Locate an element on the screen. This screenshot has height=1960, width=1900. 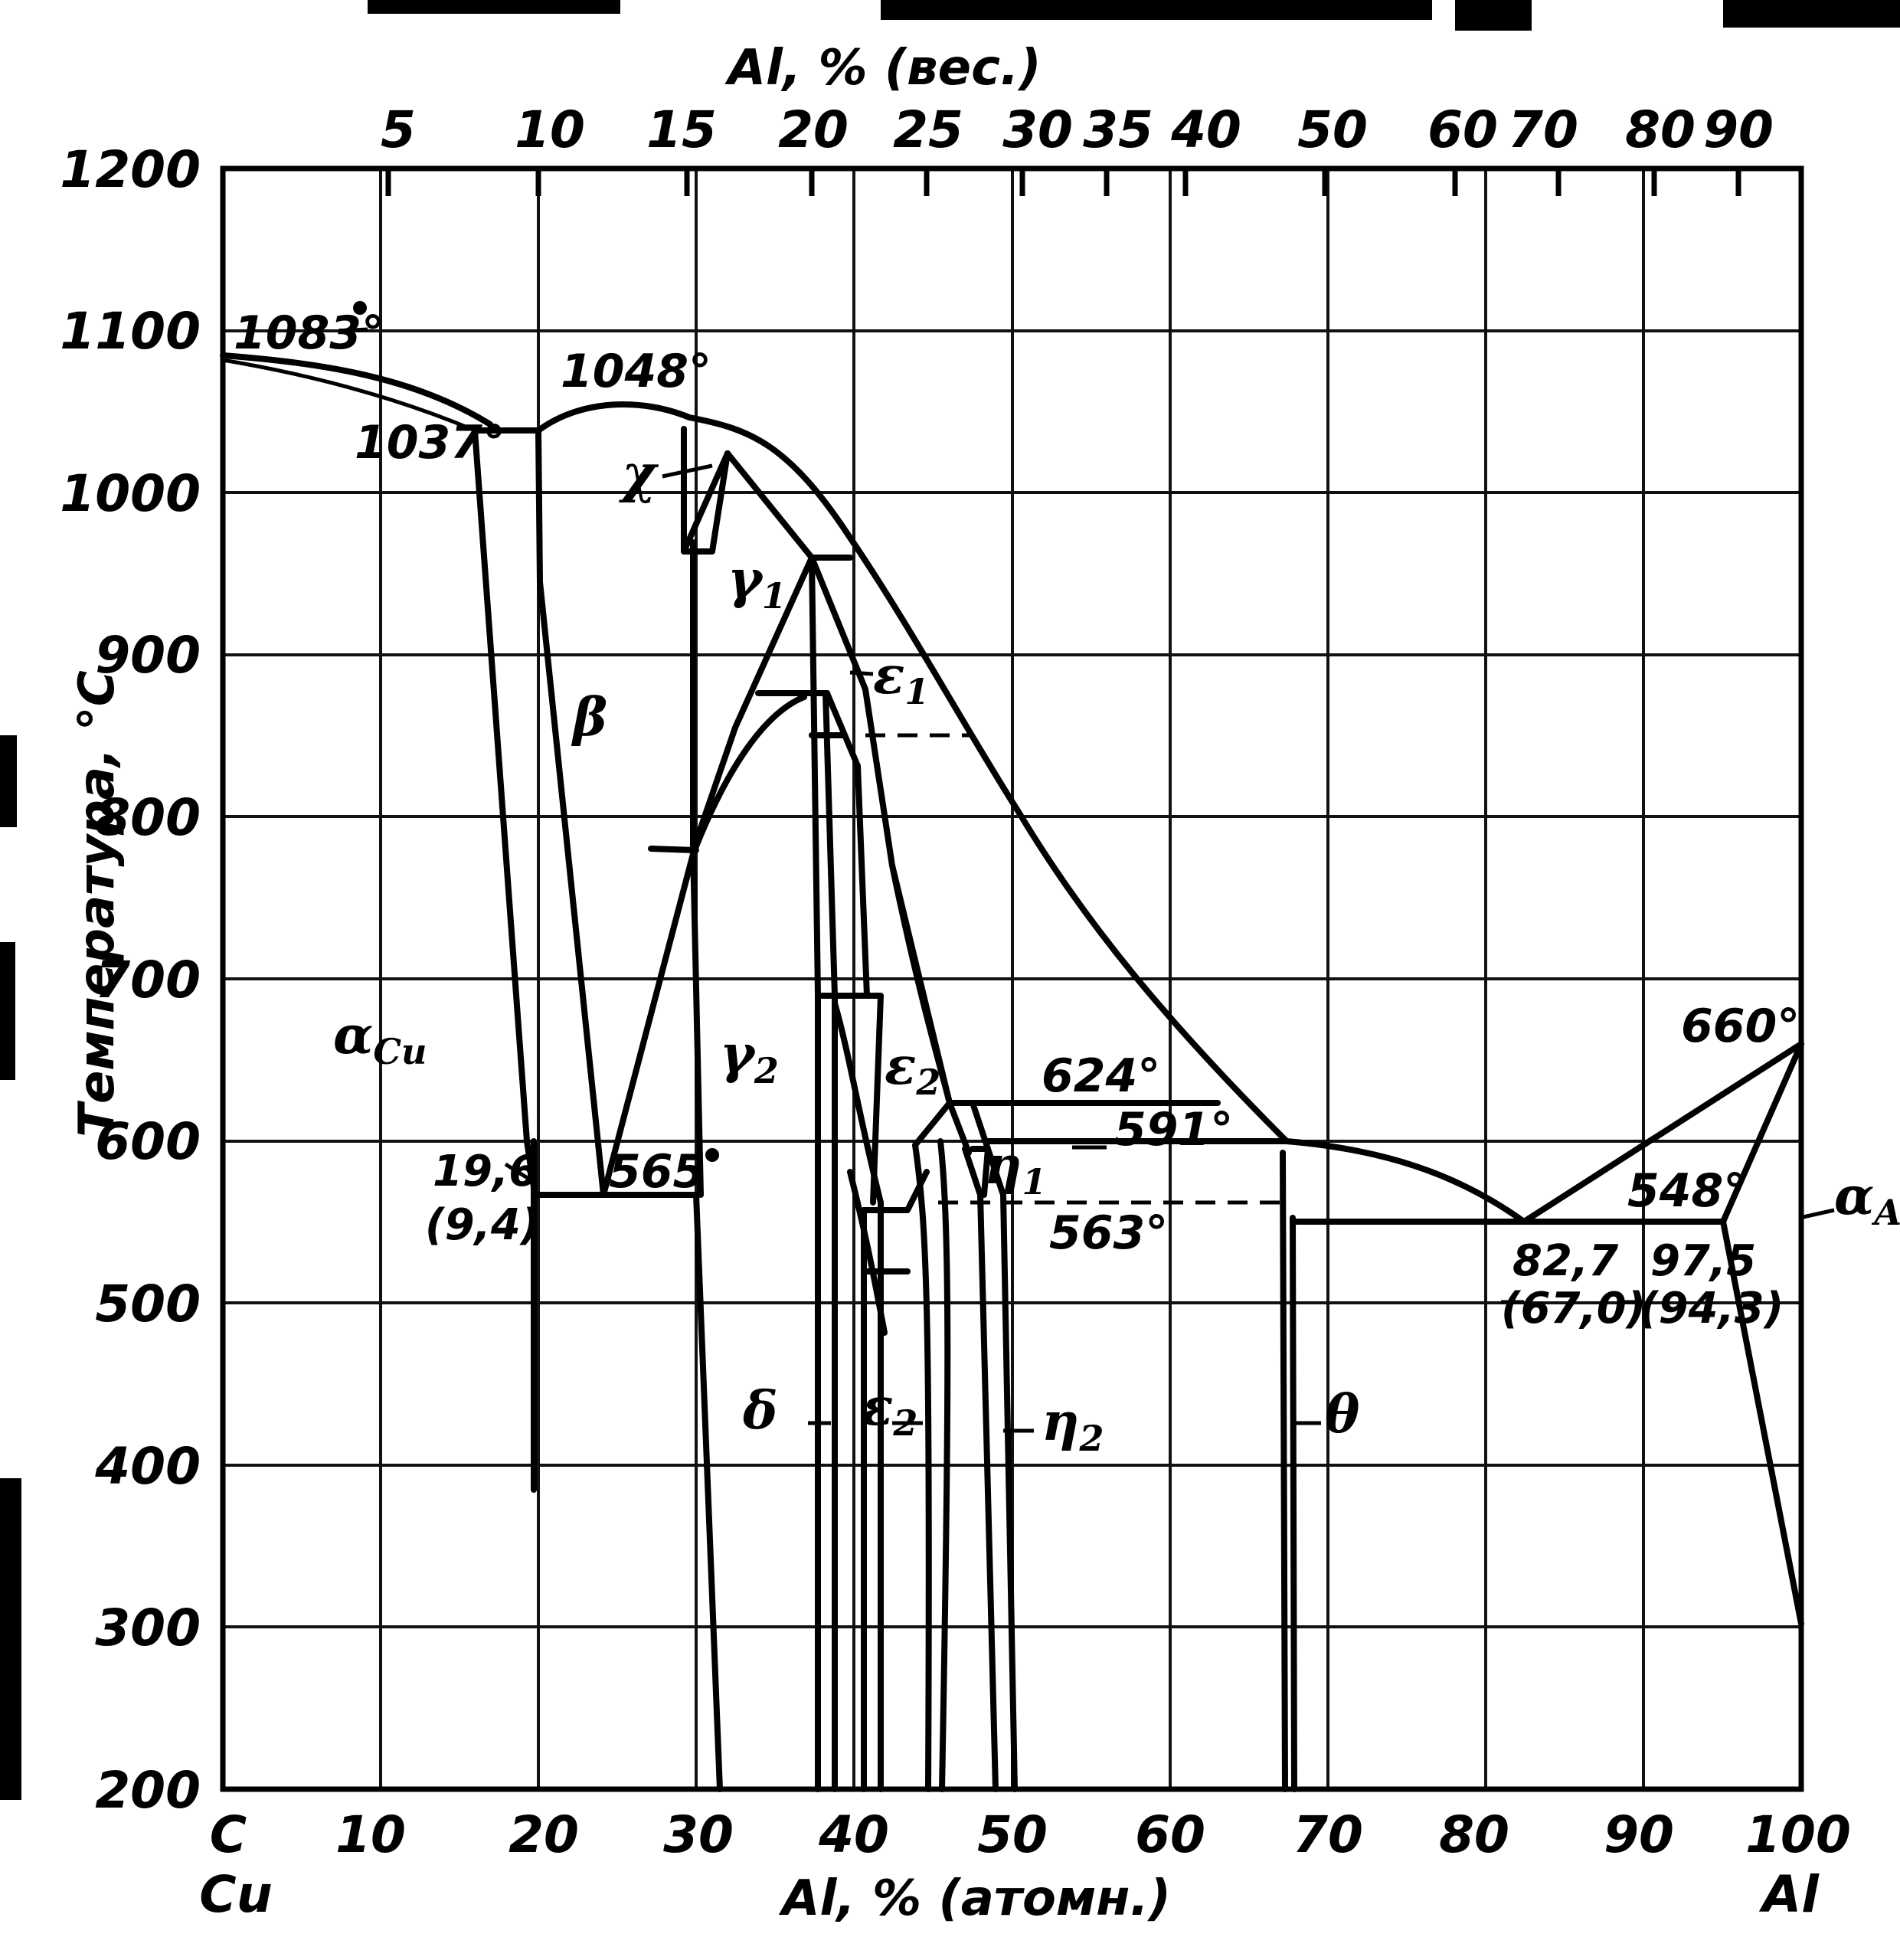
top-tick-5: 5 is located at coordinates (398, 129).